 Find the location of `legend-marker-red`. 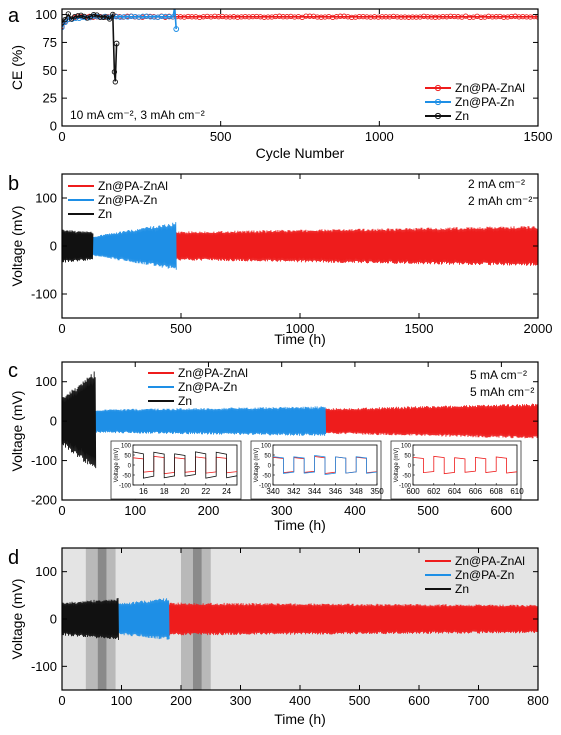

legend-marker-red is located at coordinates (438, 88).